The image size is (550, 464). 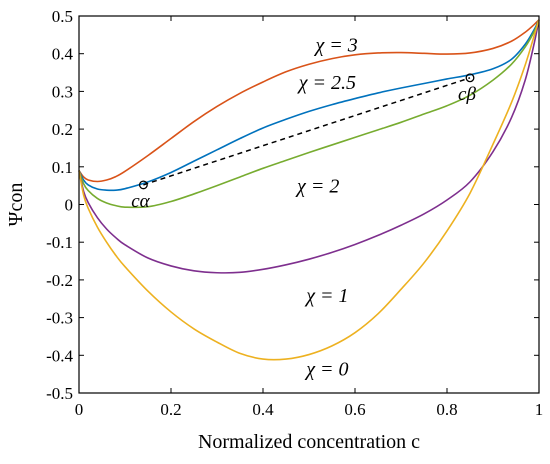 I want to click on x-tick-label: 0.6, so click(x=354, y=409).